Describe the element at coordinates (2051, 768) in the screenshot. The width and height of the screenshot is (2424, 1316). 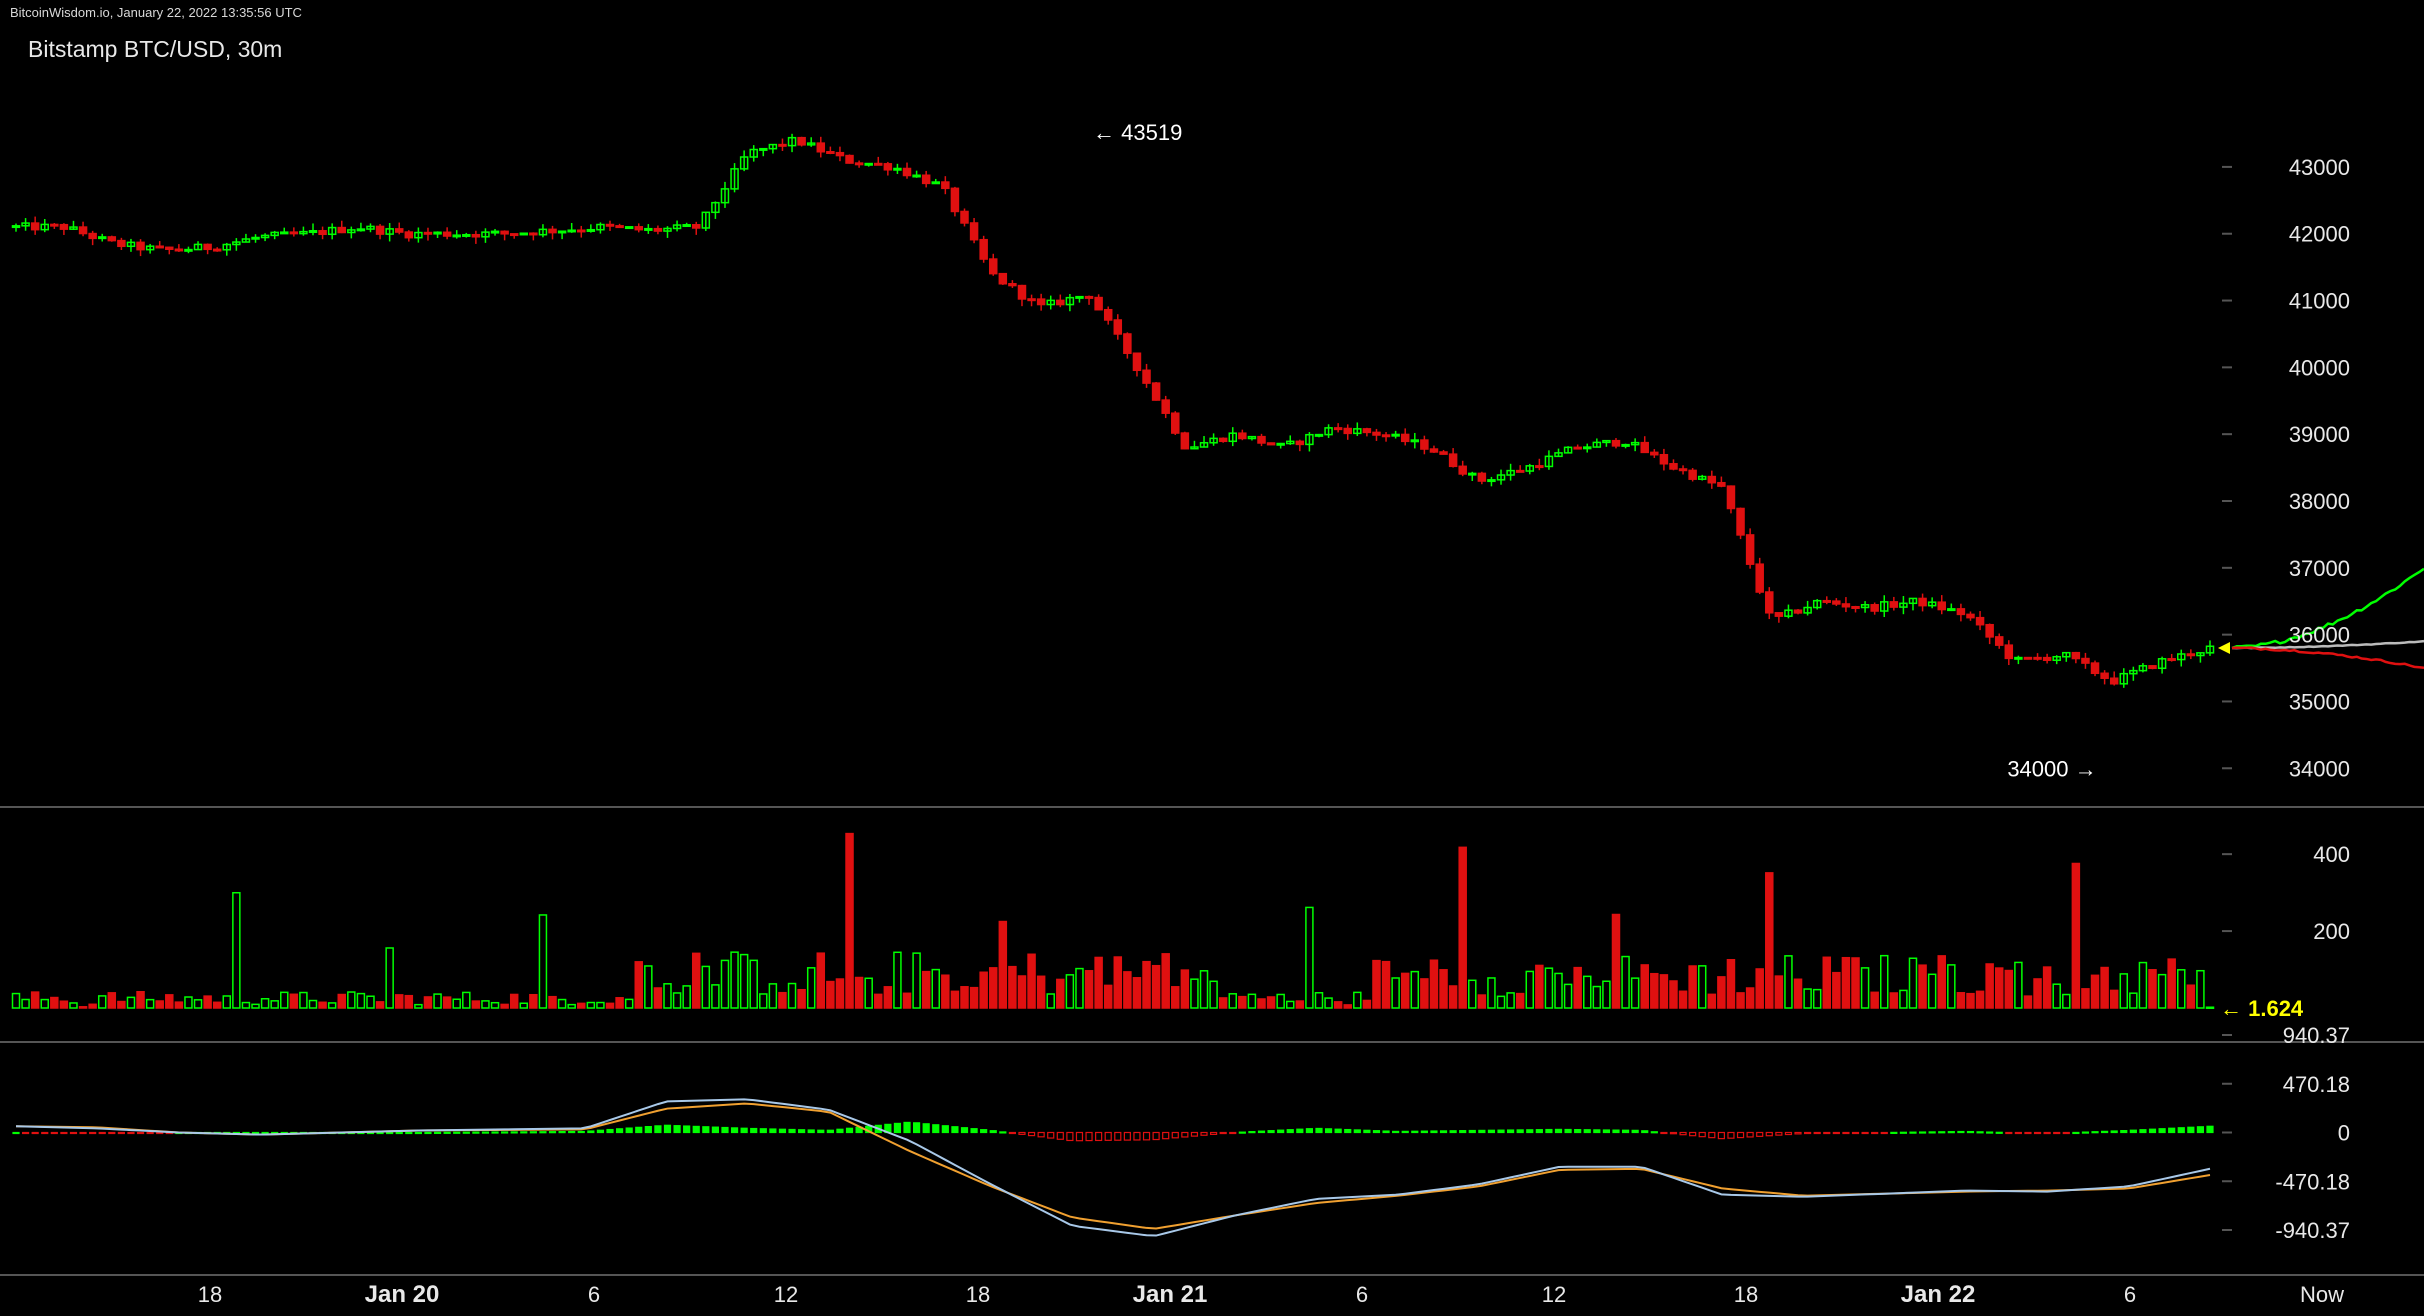
I see `low-annotation: 34000 →` at that location.